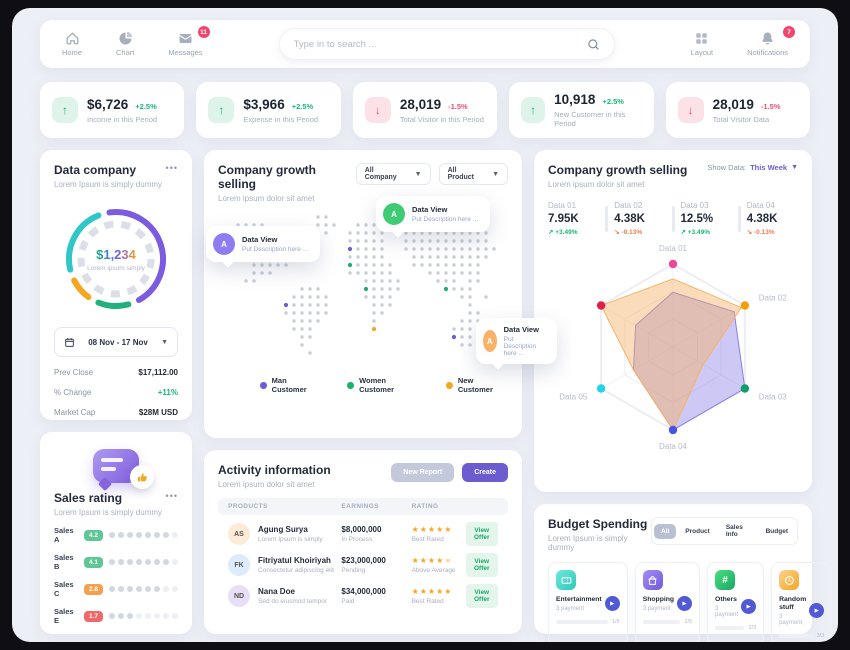  What do you see at coordinates (690, 110) in the screenshot?
I see `trend-down-icon: ↓` at bounding box center [690, 110].